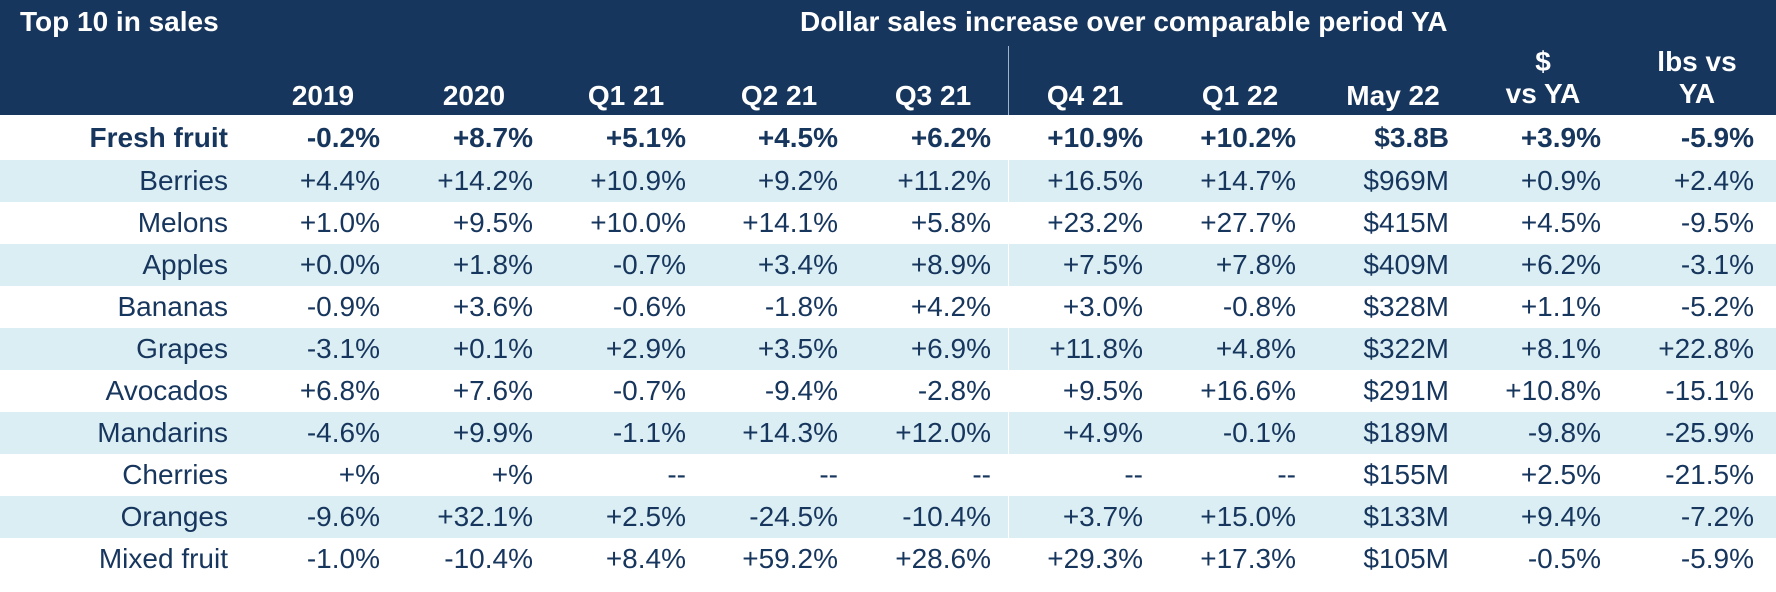 This screenshot has width=1776, height=592. Describe the element at coordinates (1560, 137) in the screenshot. I see `table-cell: +3.9%` at that location.